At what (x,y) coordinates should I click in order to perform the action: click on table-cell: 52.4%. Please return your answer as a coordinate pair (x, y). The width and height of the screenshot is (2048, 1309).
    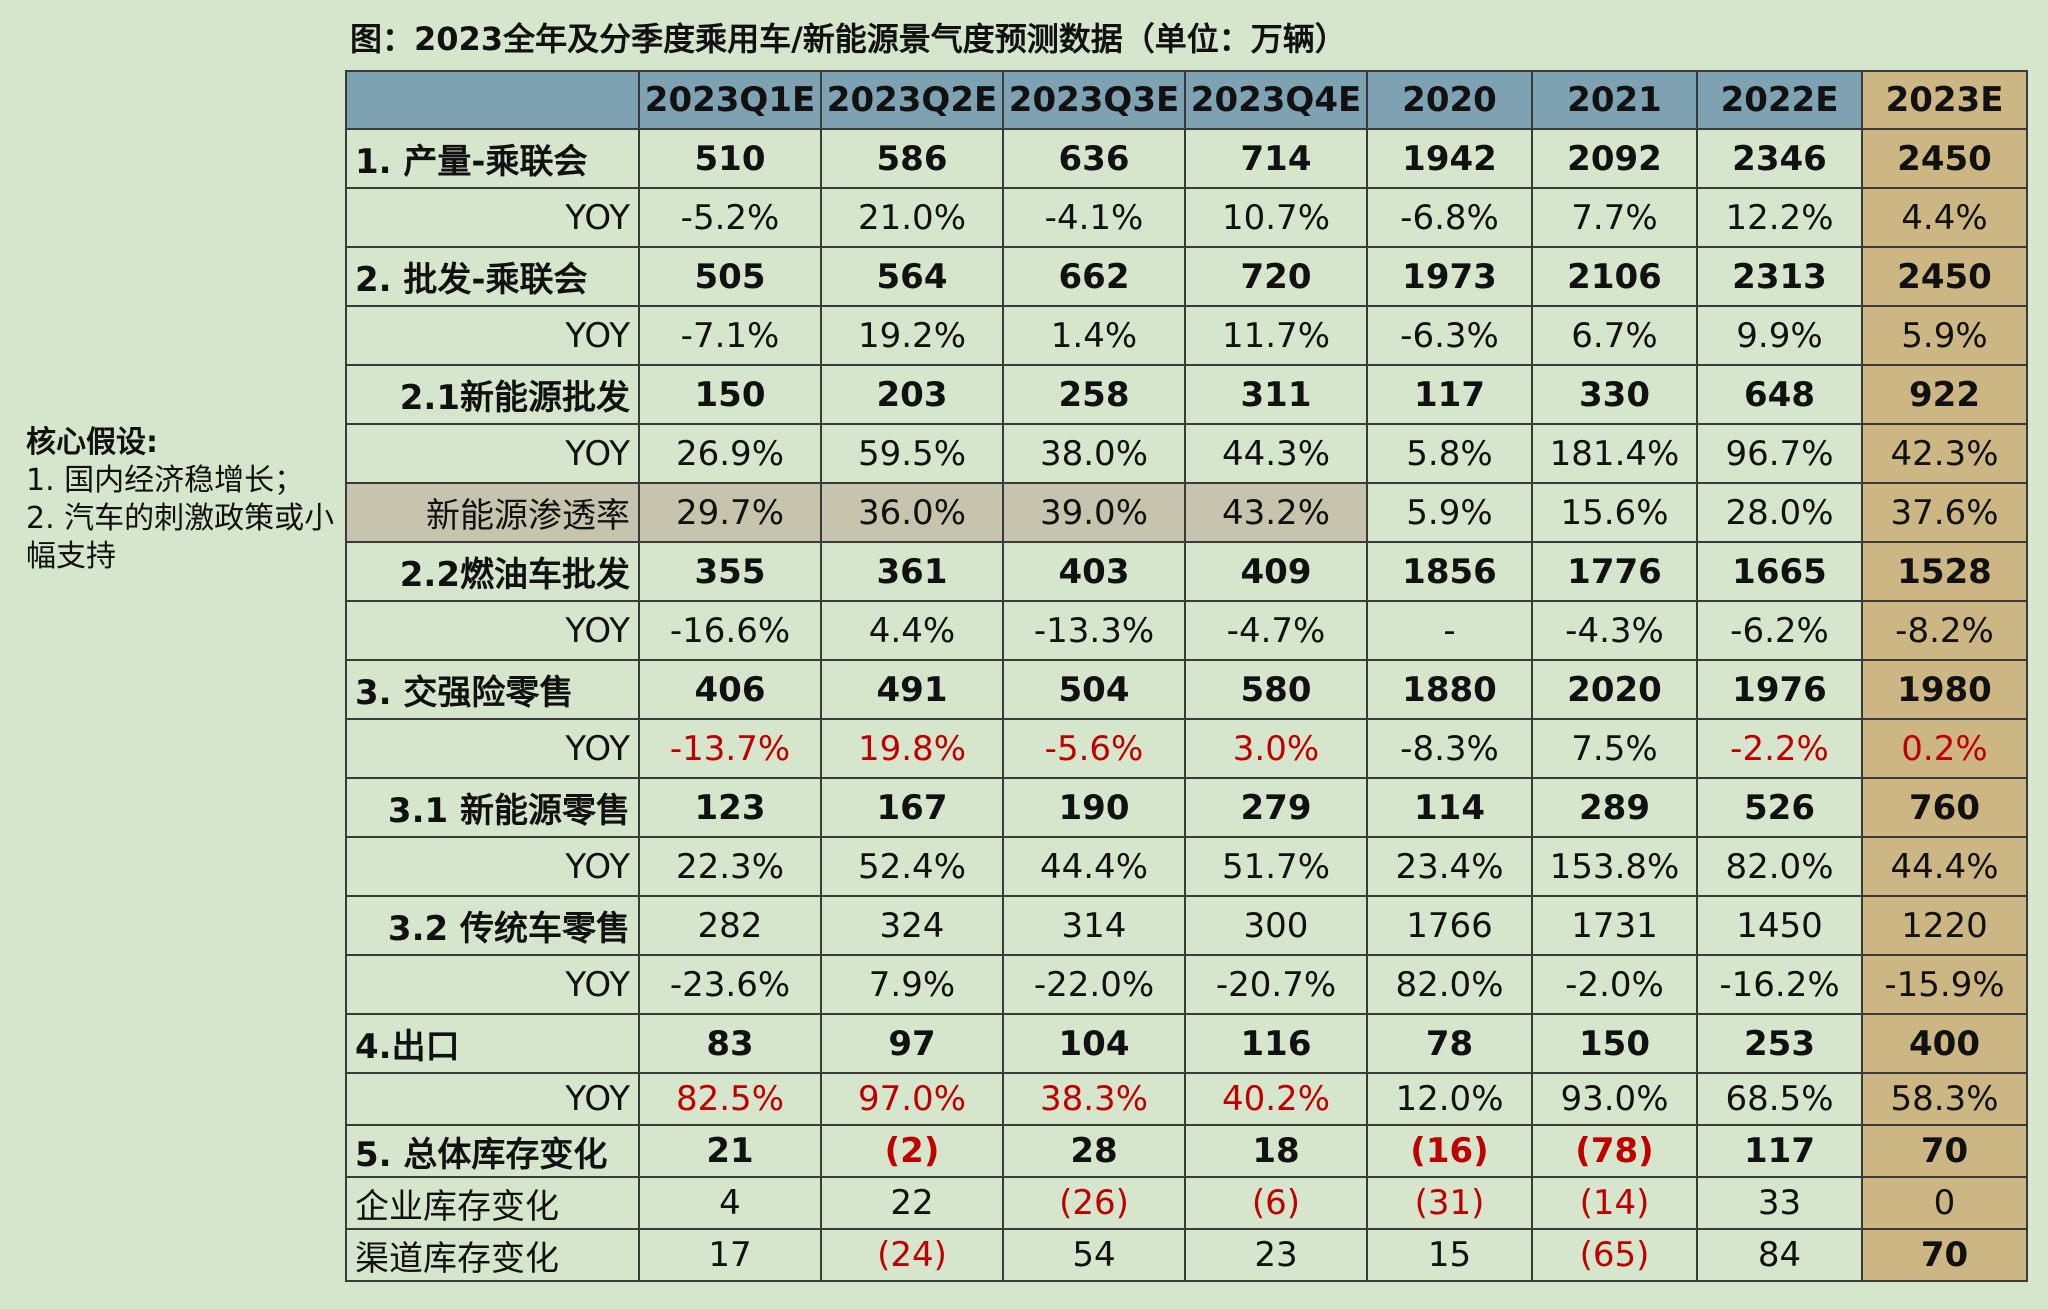
    Looking at the image, I should click on (912, 866).